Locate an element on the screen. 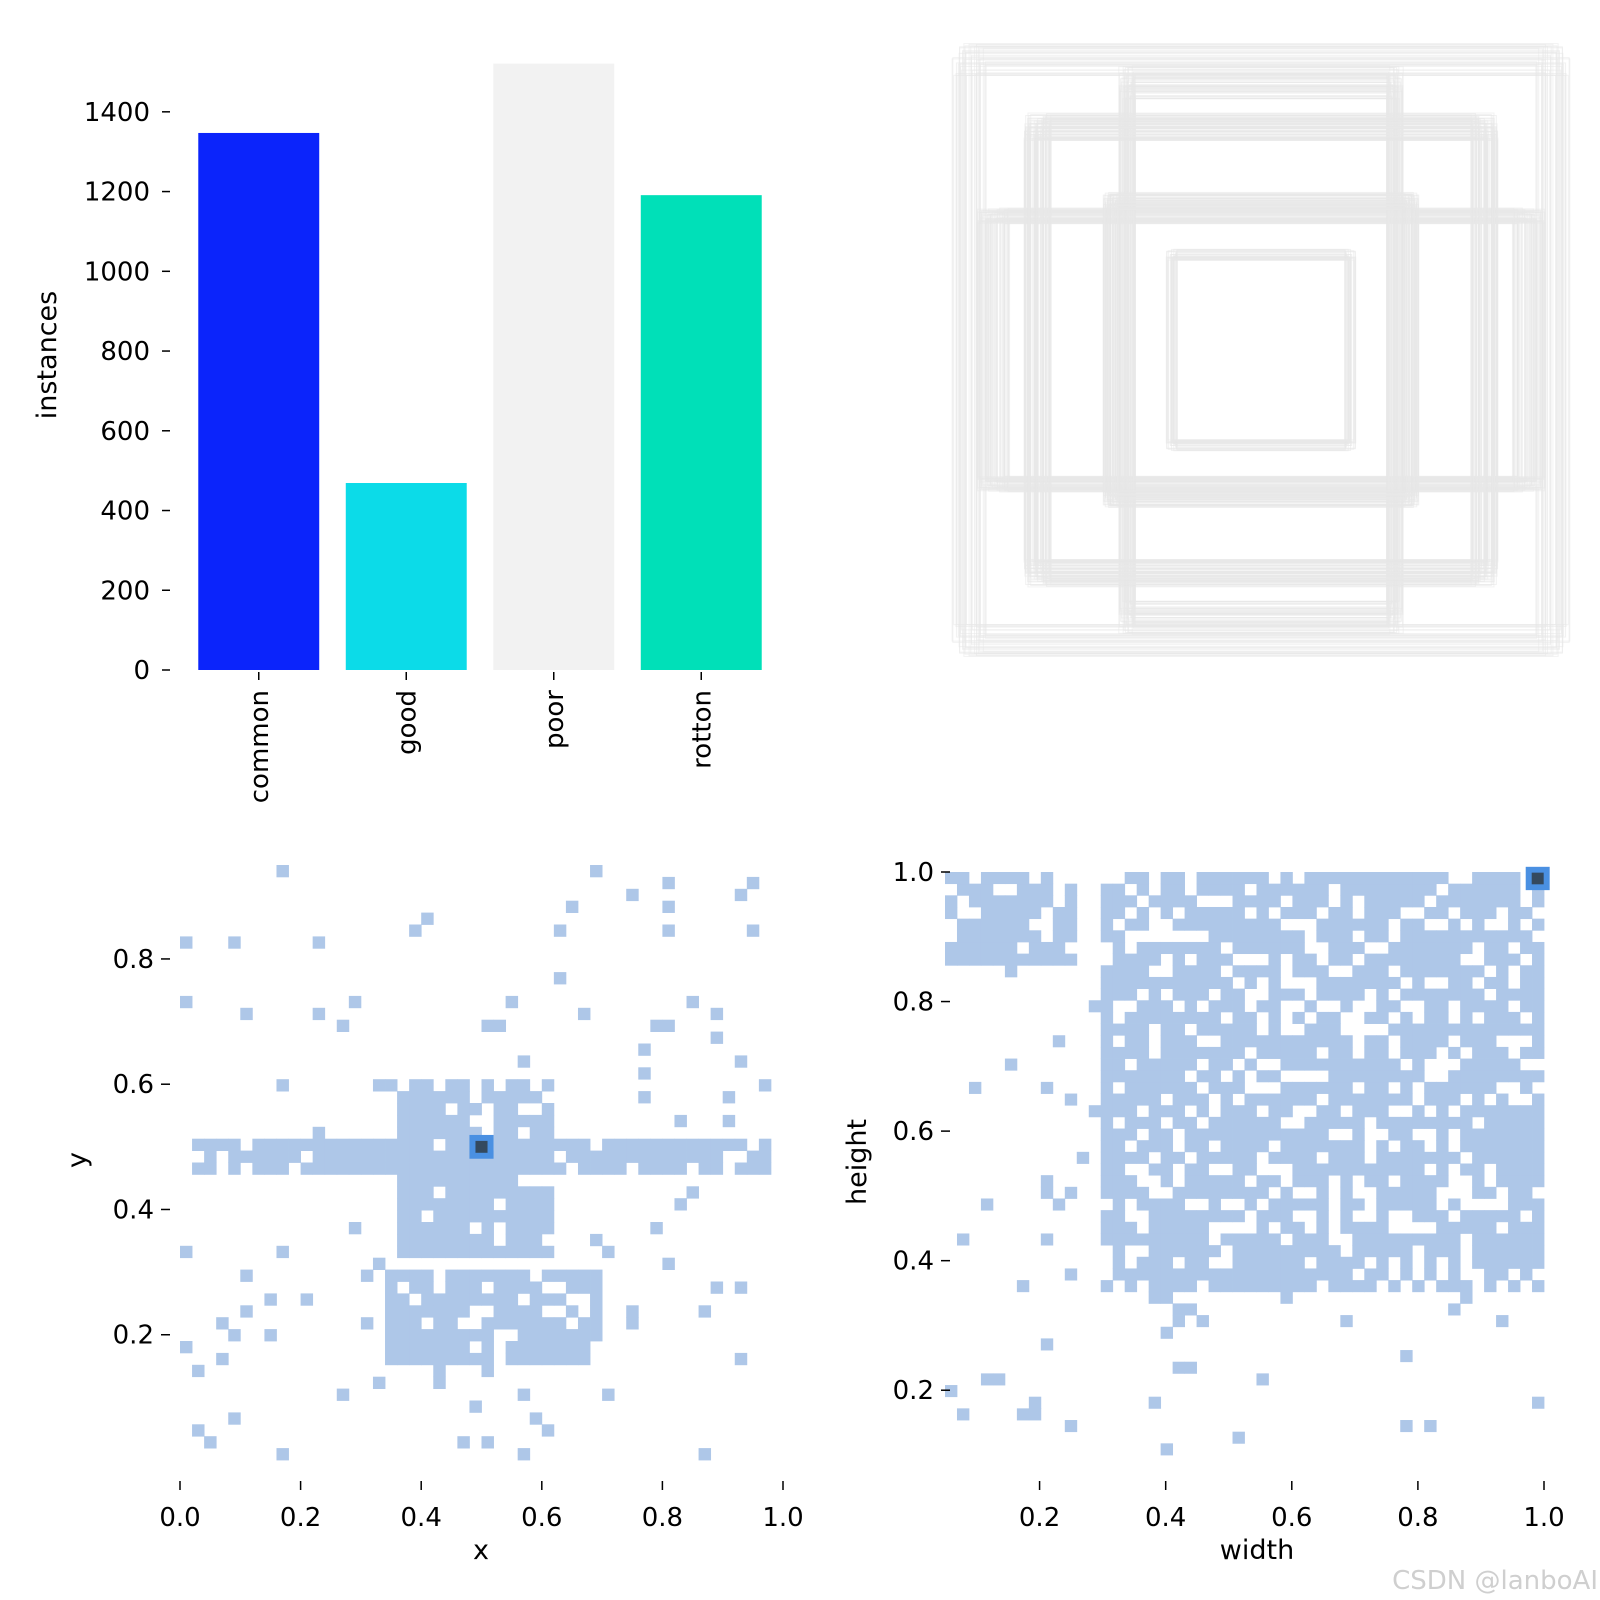 The width and height of the screenshot is (1600, 1600). bar-good is located at coordinates (406, 576).